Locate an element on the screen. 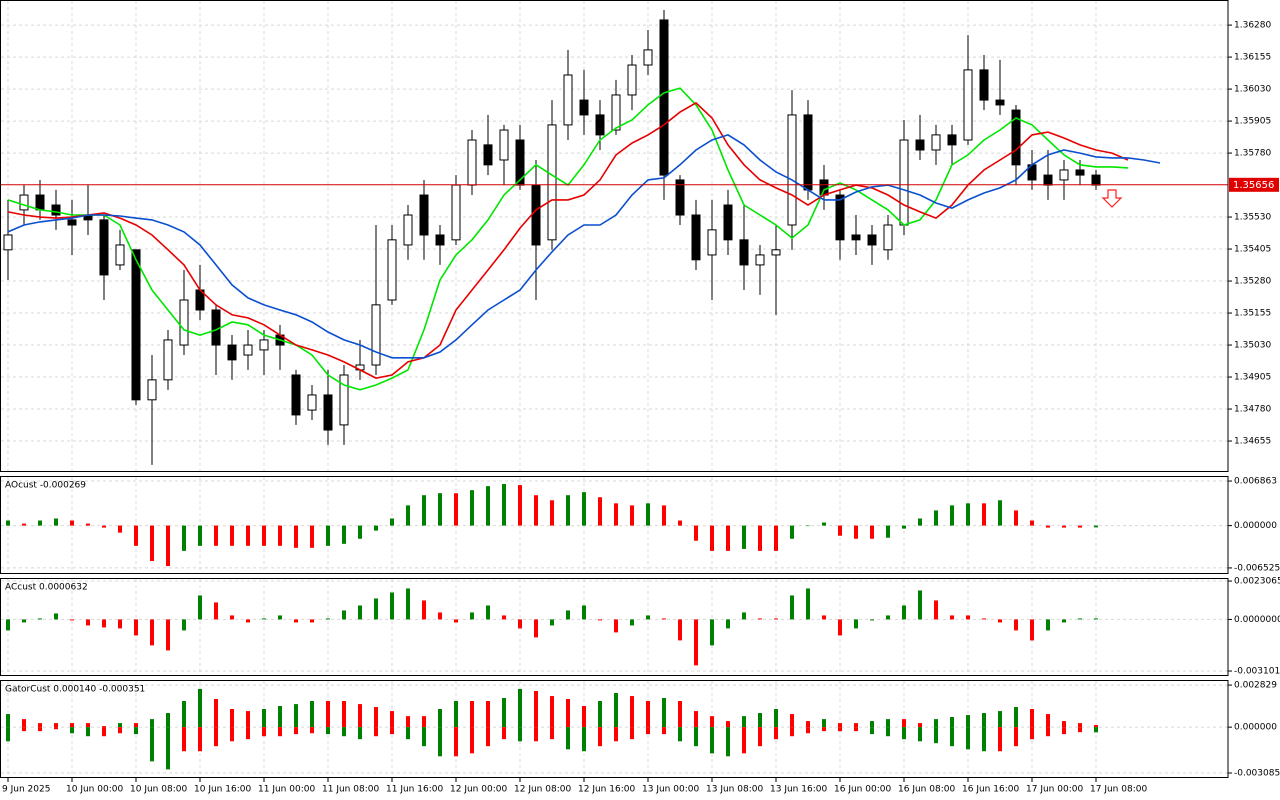  y-tick-label: 1.35155 is located at coordinates (1252, 314).